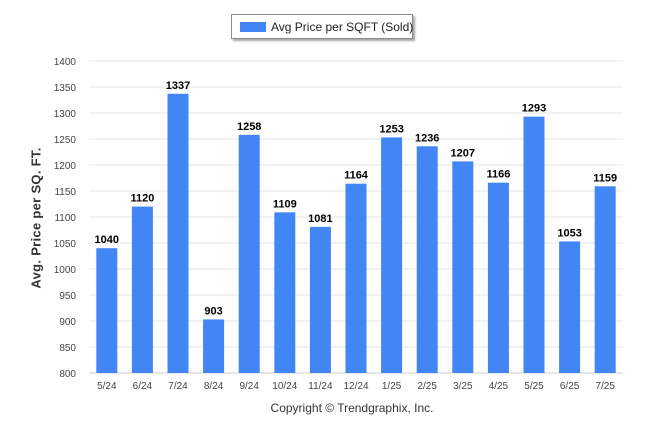 The height and width of the screenshot is (434, 646). Describe the element at coordinates (143, 386) in the screenshot. I see `x-tick-label: 6/24` at that location.